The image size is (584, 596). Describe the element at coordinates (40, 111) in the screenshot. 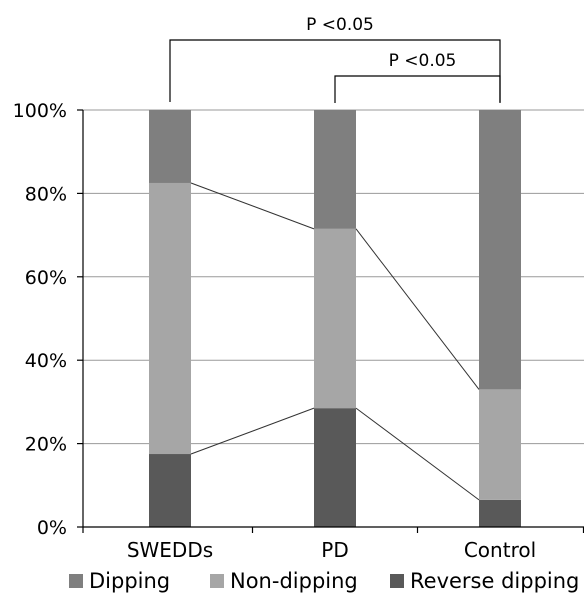

I see `y-tick-label: 100%` at that location.